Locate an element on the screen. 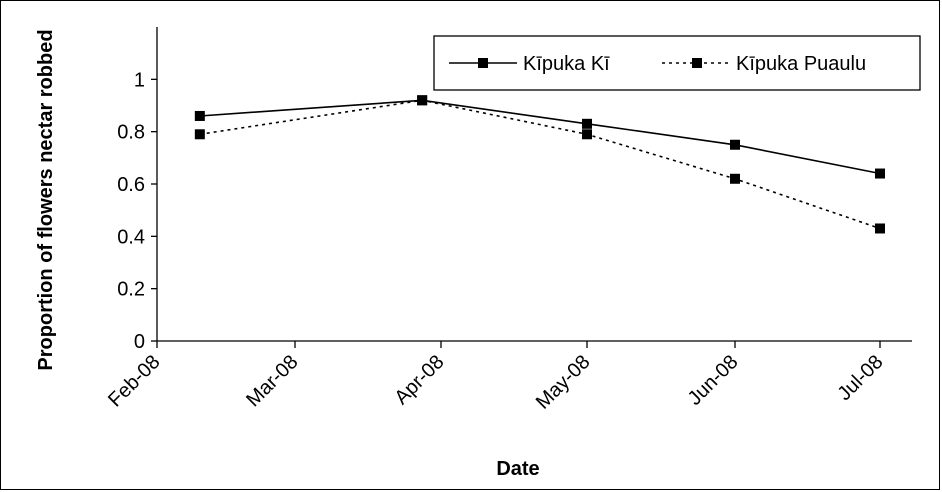 This screenshot has width=942, height=492. x-tick-label: Feb-08 is located at coordinates (134, 381).